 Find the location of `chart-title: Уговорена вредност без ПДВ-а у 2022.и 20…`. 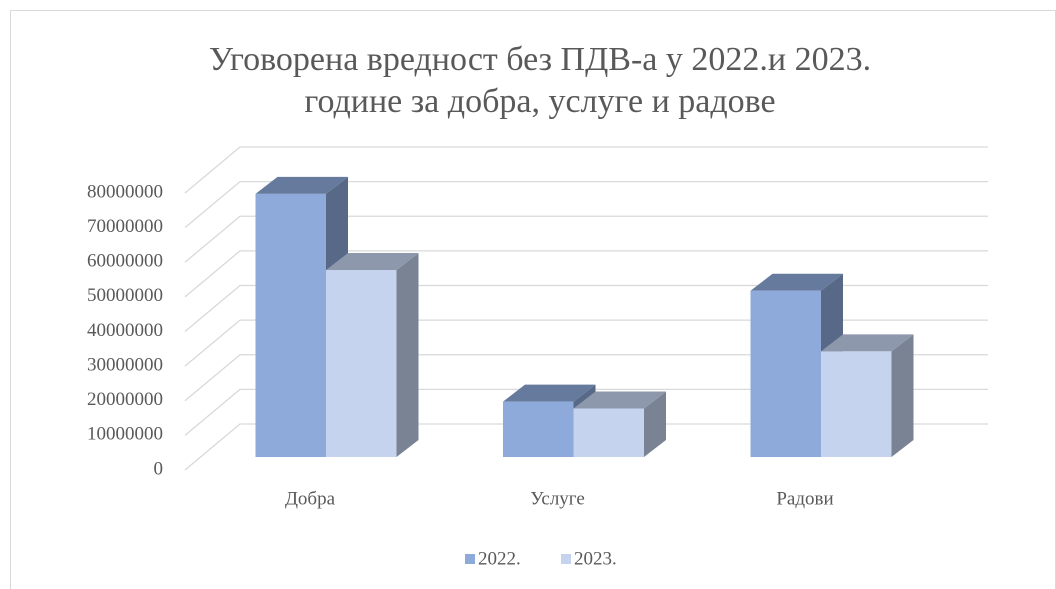

chart-title: Уговорена вредност без ПДВ-а у 2022.и 20… is located at coordinates (540, 59).